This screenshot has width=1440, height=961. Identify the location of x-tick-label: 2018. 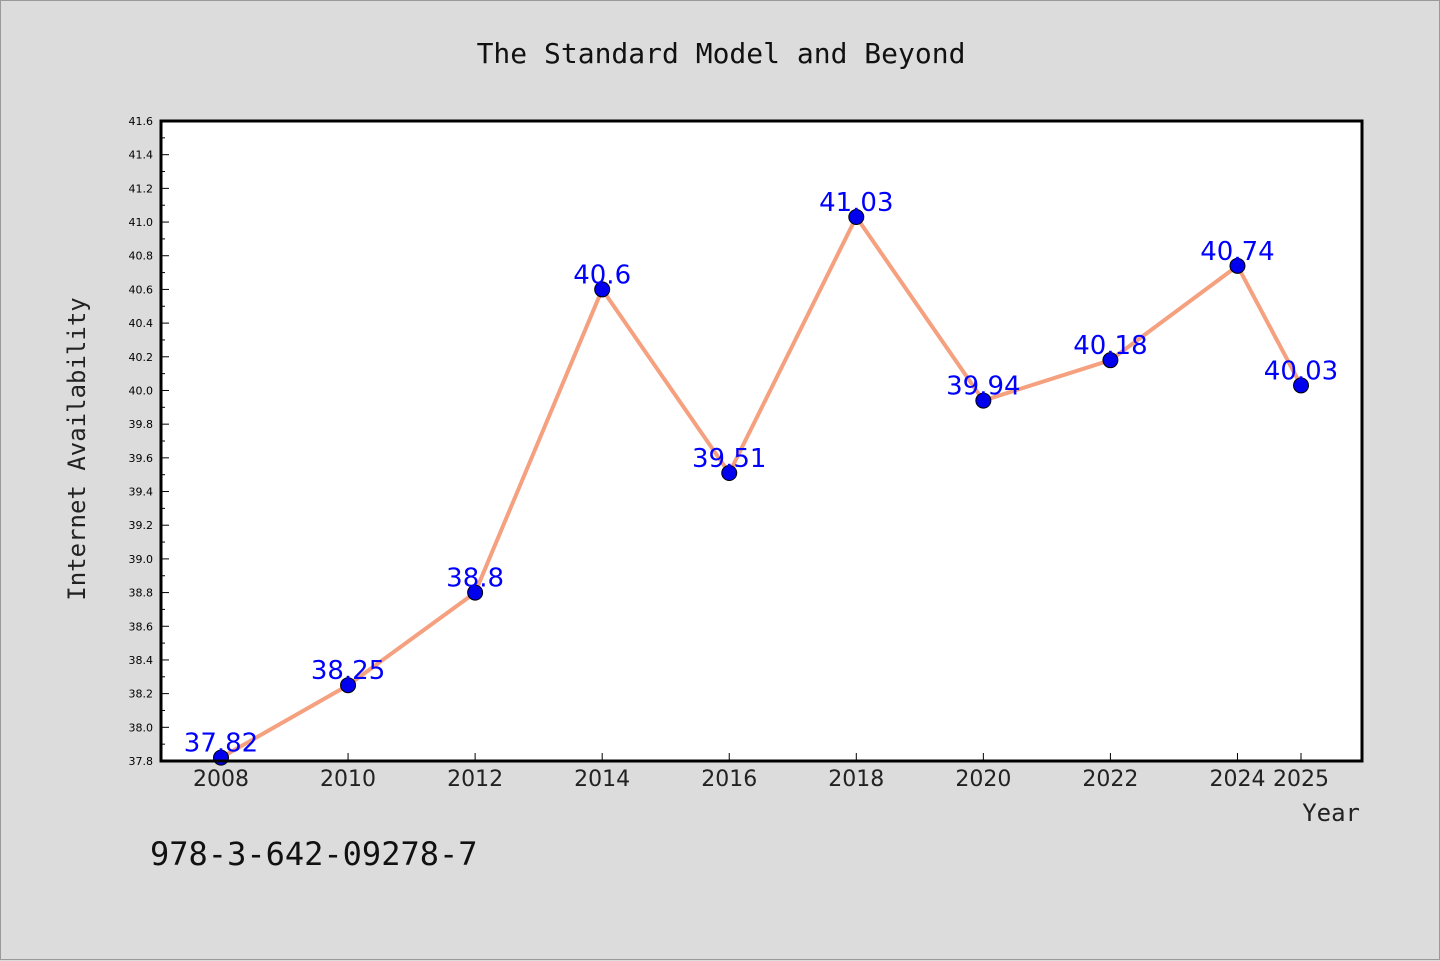
(856, 779).